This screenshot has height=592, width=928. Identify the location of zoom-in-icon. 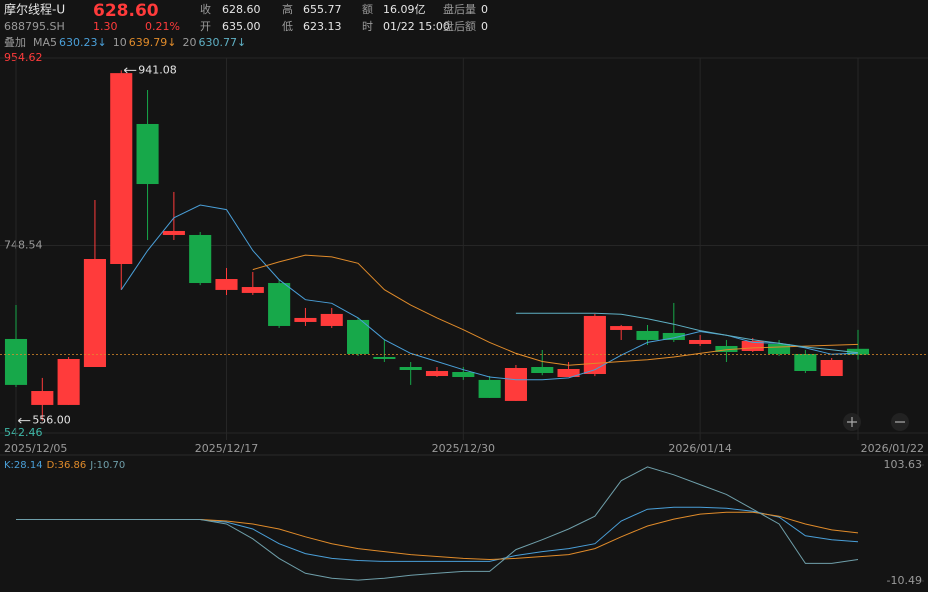
(852, 422).